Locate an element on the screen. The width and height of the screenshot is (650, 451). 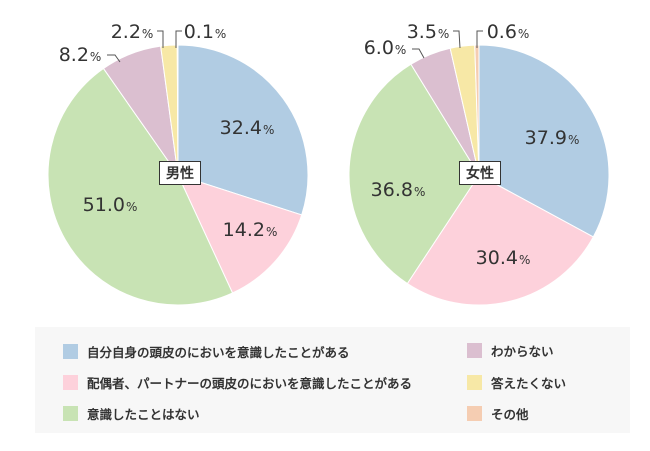
data-label: 8.2% is located at coordinates (80, 55).